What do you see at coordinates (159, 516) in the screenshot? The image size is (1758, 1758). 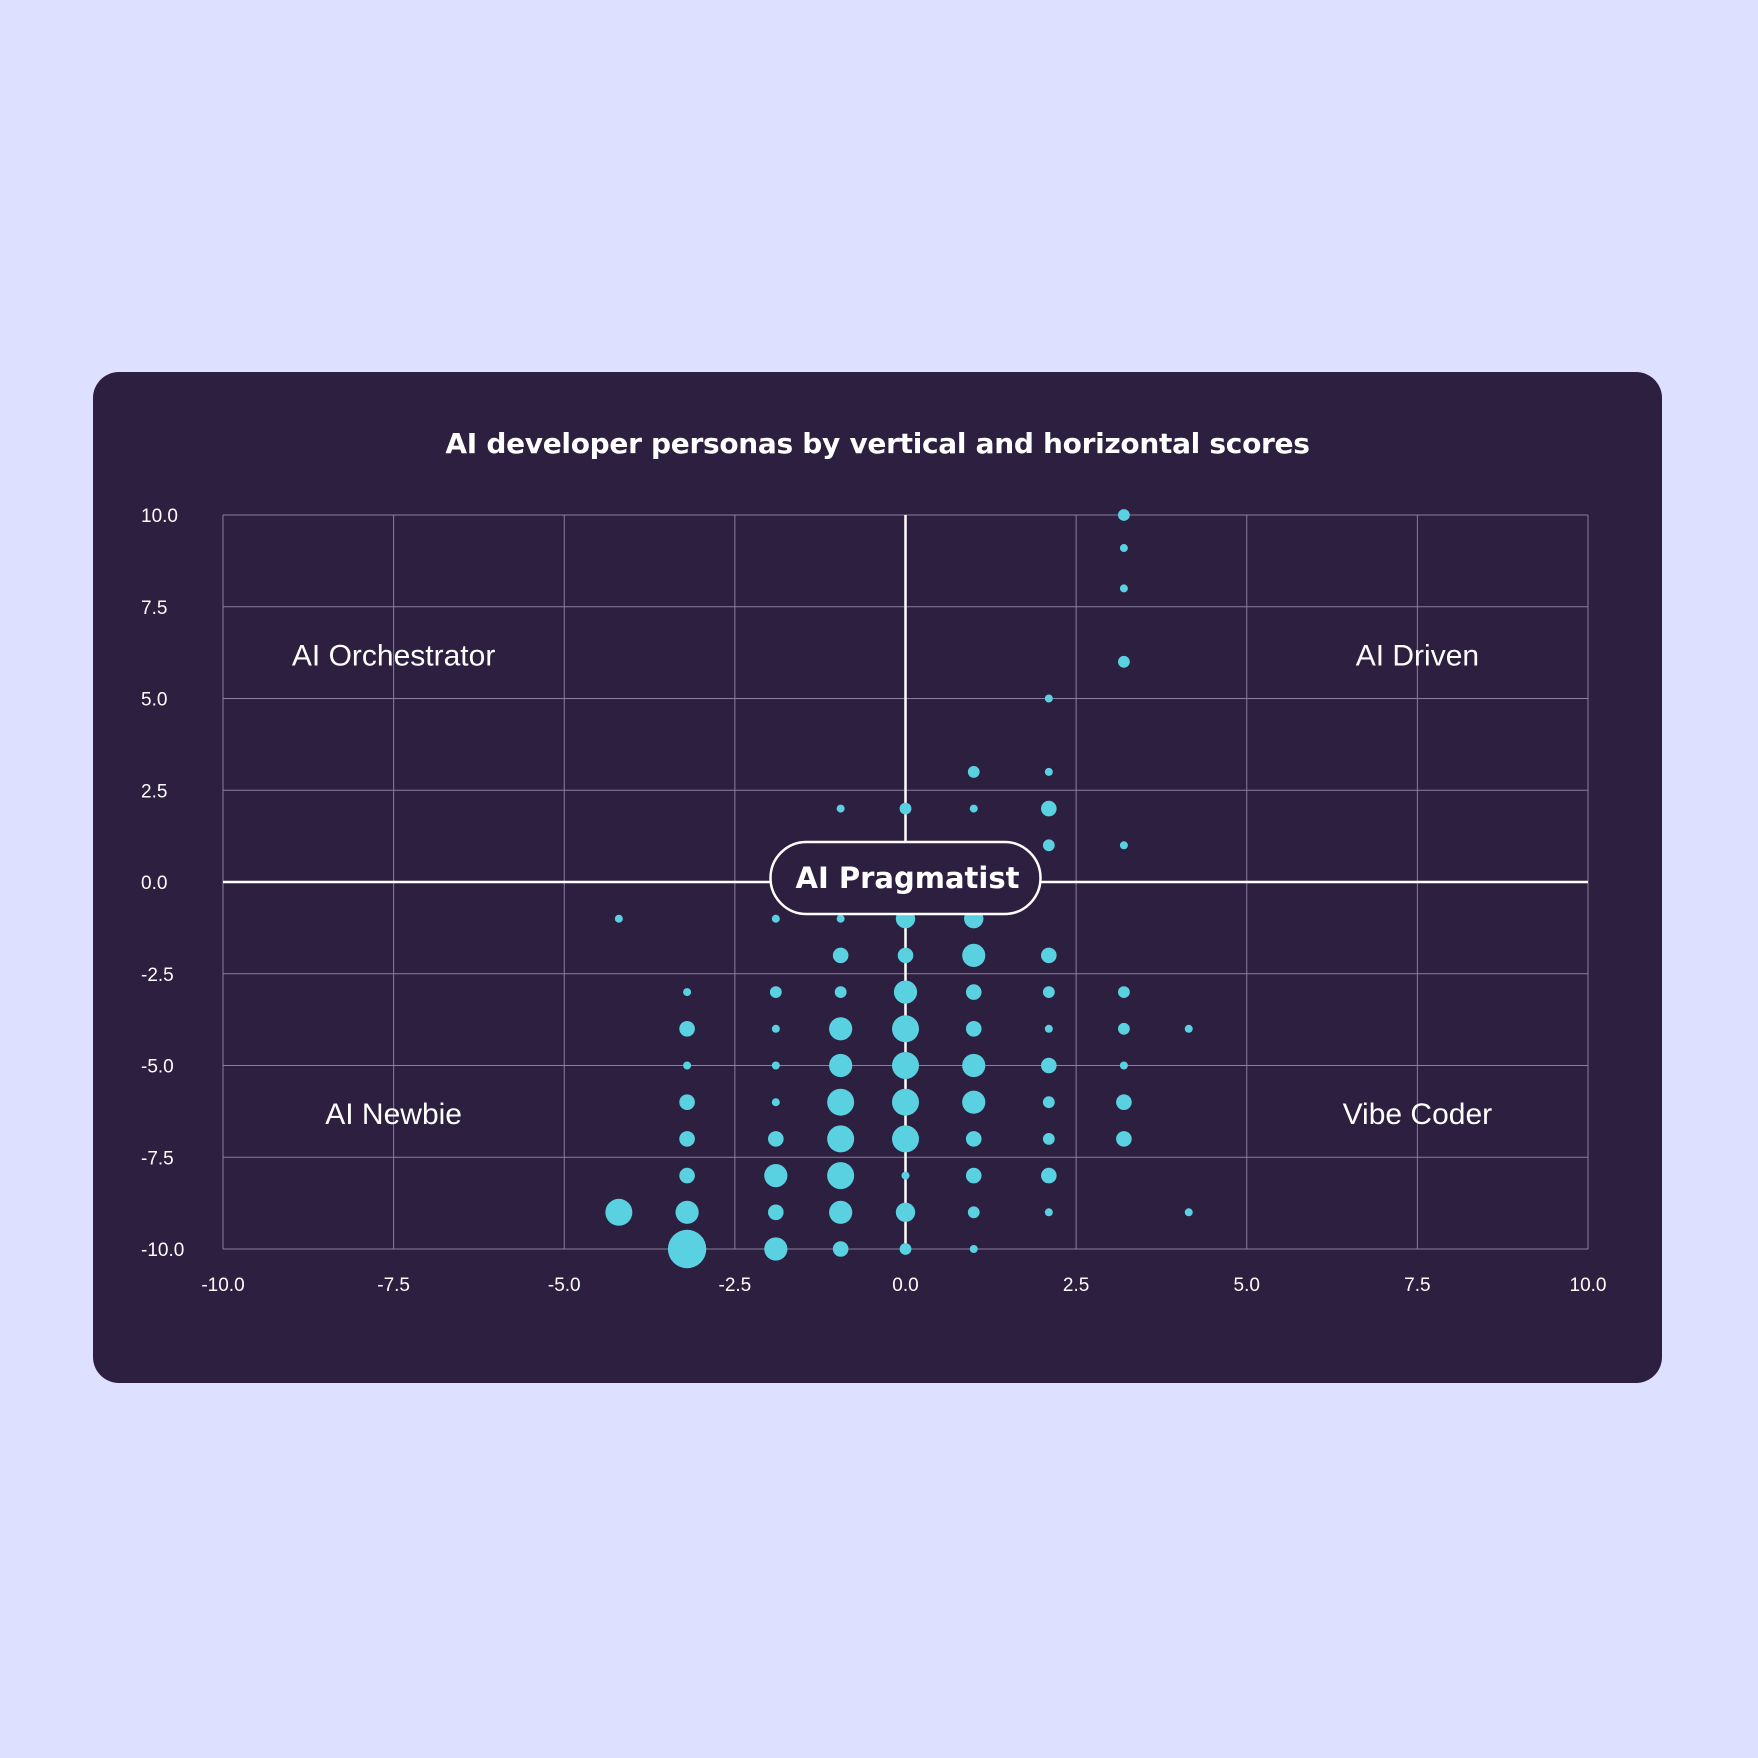 I see `y-tick-label: 10.0` at bounding box center [159, 516].